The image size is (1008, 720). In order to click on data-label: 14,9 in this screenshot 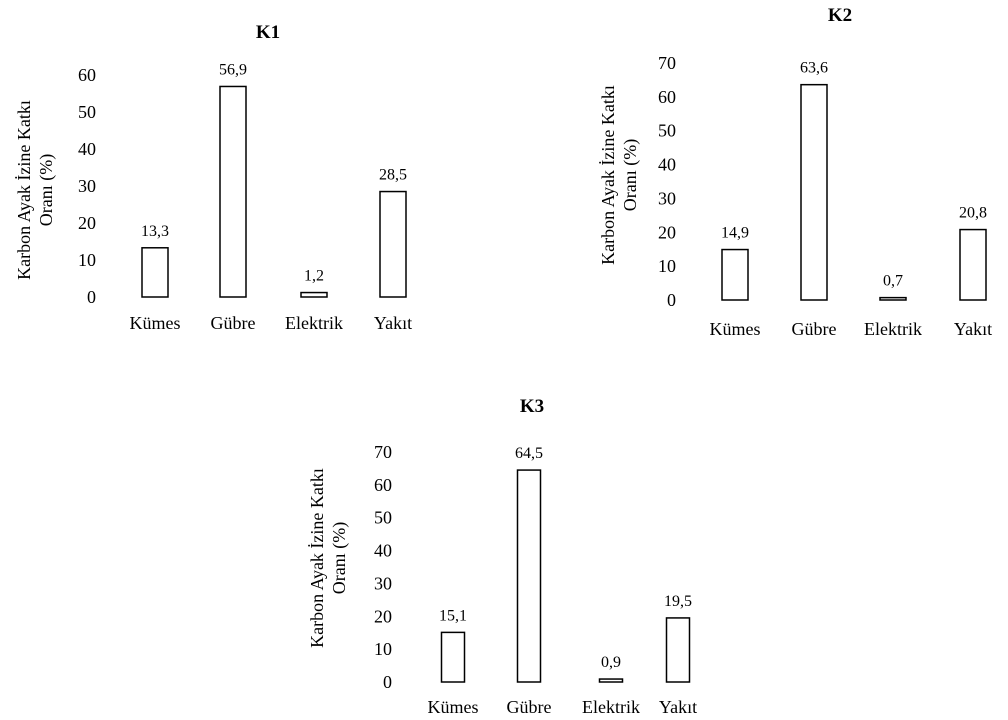, I will do `click(735, 233)`.